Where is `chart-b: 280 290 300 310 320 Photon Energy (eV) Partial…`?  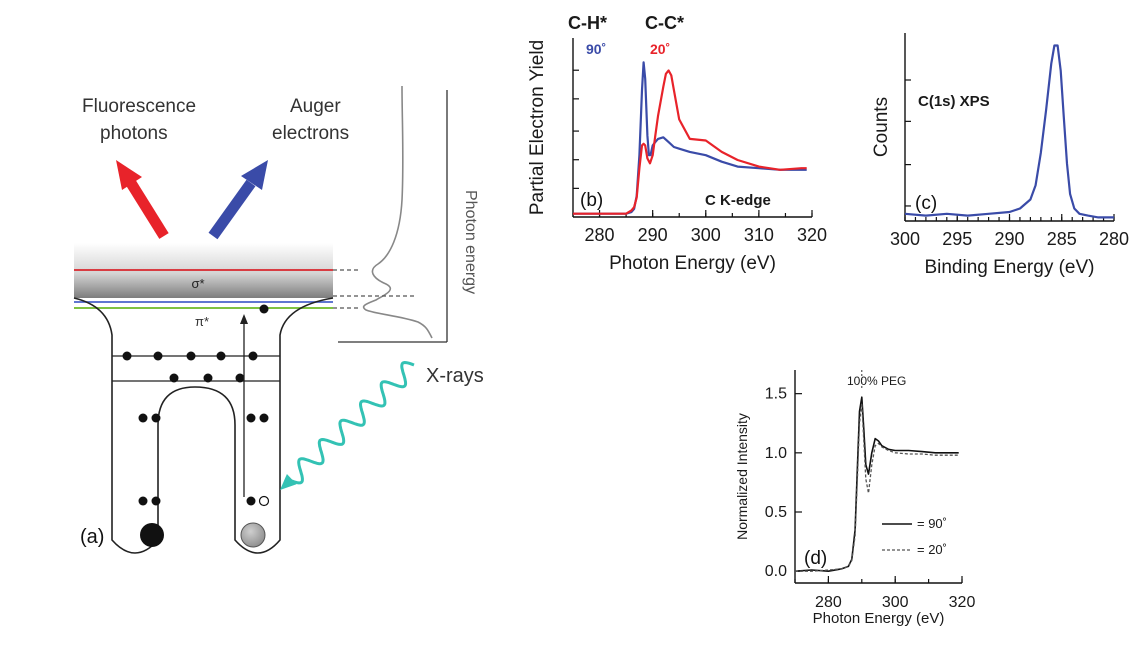 chart-b: 280 290 300 310 320 Photon Energy (eV) Partial… is located at coordinates (677, 143).